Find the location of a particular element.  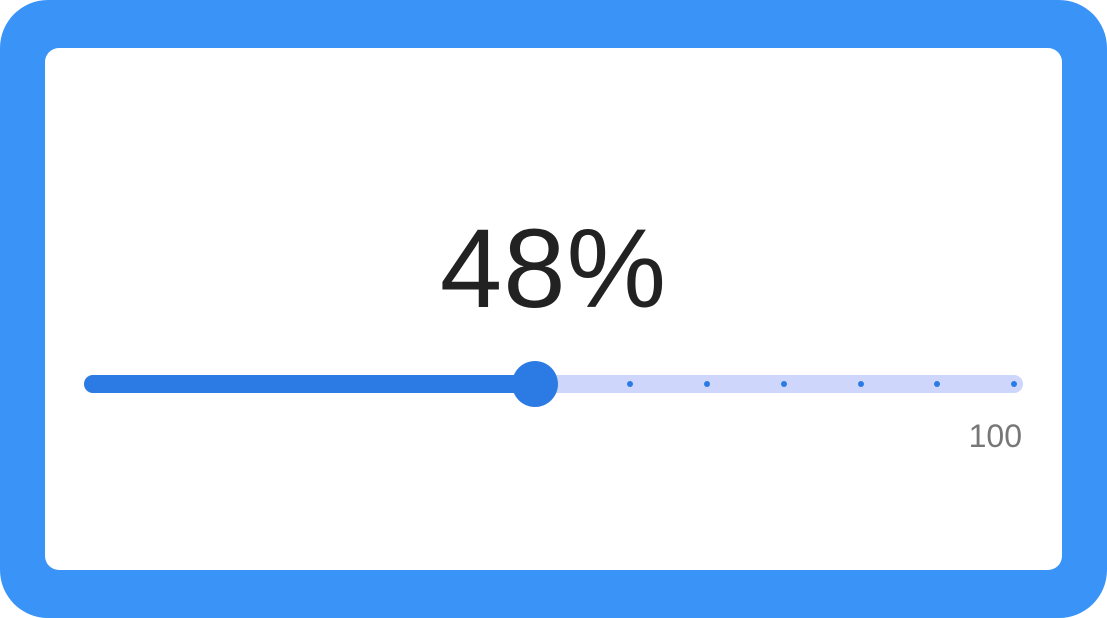

slider-value-display: 48% is located at coordinates (553, 268).